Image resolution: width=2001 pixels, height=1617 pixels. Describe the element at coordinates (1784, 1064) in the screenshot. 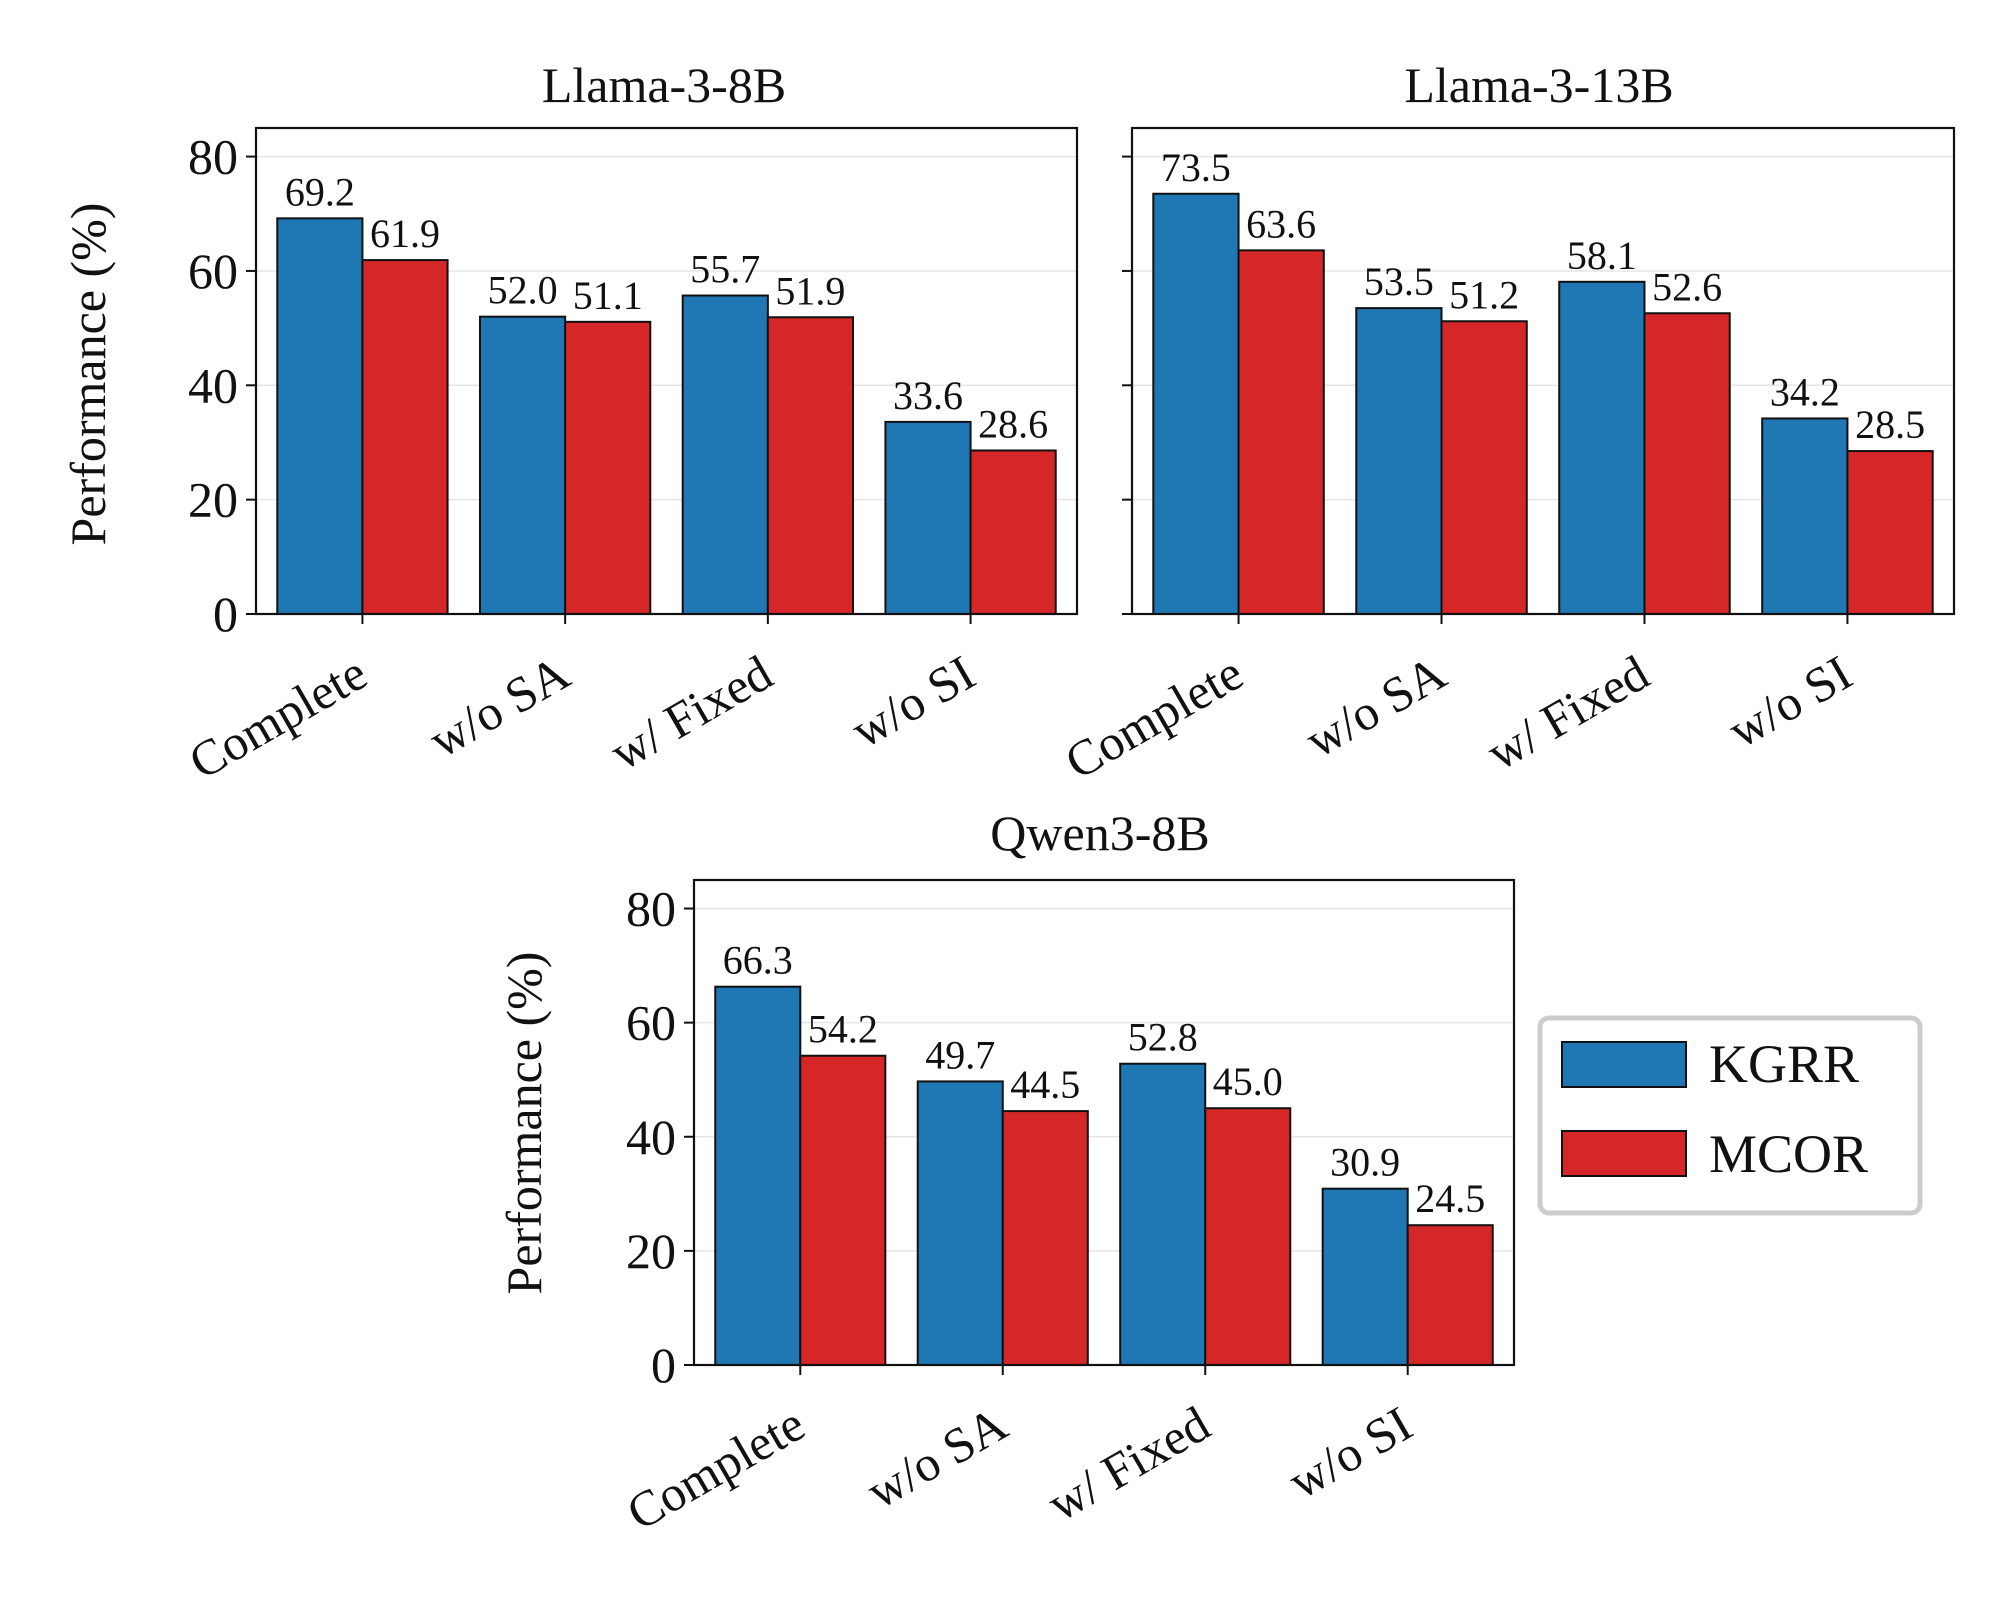

I see `legend-label-kgrr: KGRR` at that location.